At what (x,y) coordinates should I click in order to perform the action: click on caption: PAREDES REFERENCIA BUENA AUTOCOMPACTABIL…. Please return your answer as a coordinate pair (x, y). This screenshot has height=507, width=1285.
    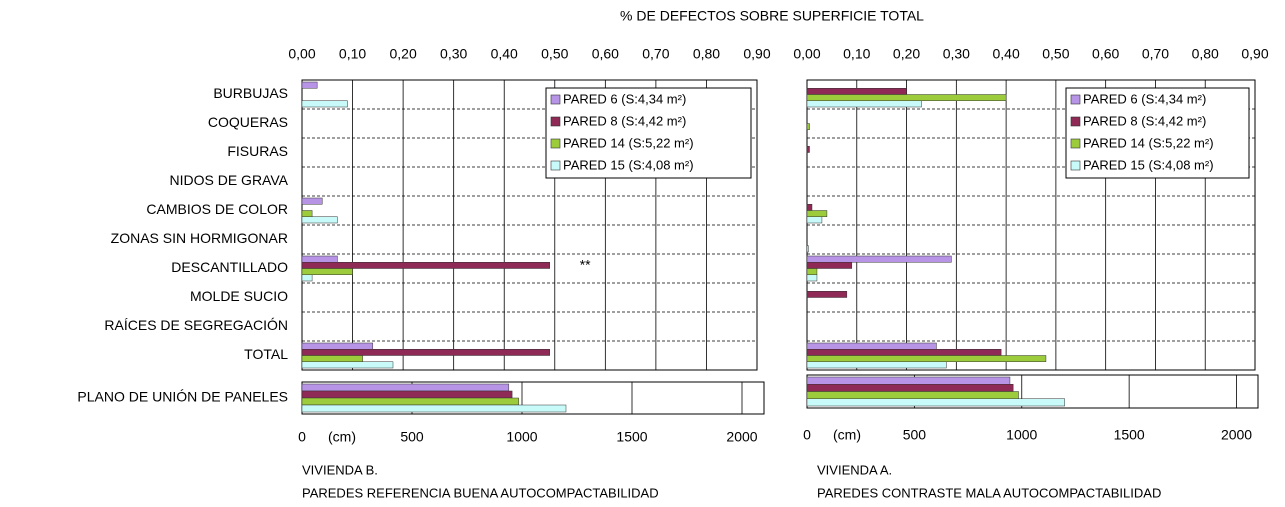
    Looking at the image, I should click on (480, 492).